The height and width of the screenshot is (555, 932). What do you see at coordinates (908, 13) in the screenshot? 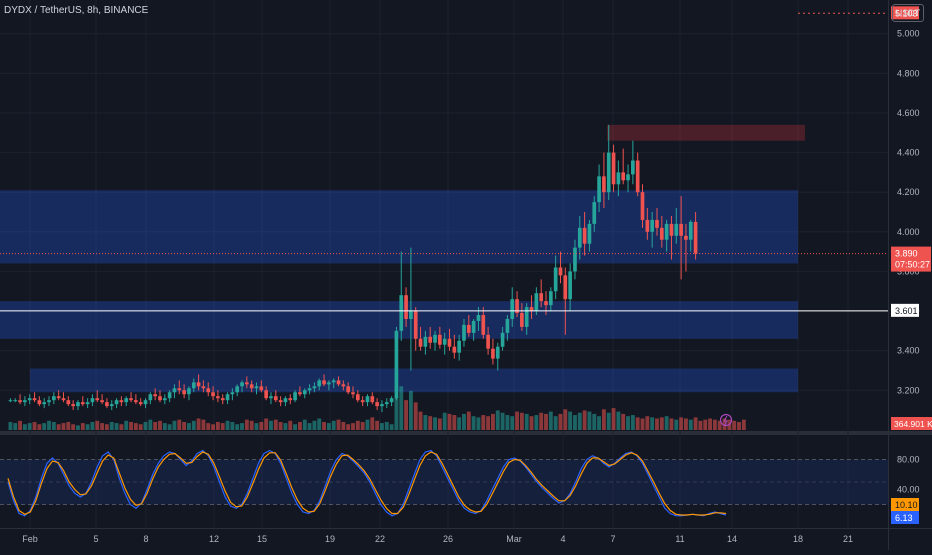
I see `currency-button: USDT` at bounding box center [908, 13].